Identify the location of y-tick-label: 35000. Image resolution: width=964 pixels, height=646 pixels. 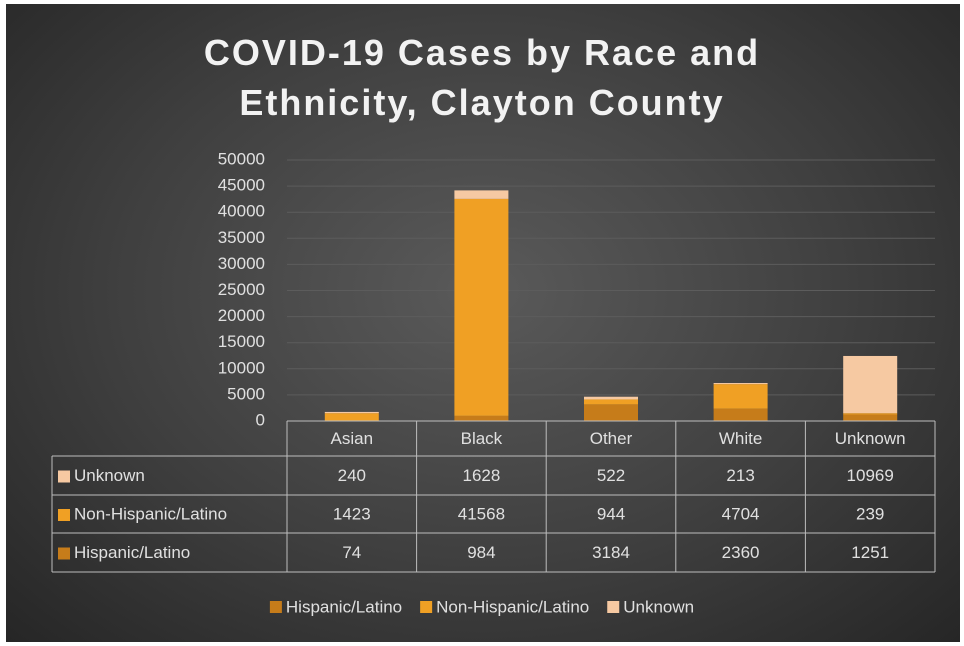
(241, 237).